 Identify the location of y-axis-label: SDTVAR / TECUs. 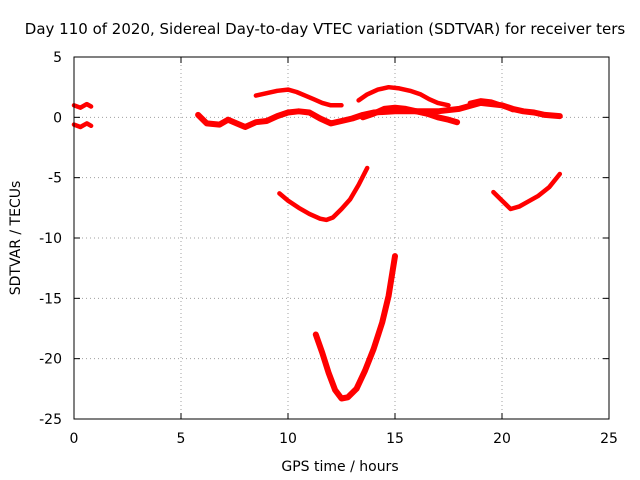
(16, 238).